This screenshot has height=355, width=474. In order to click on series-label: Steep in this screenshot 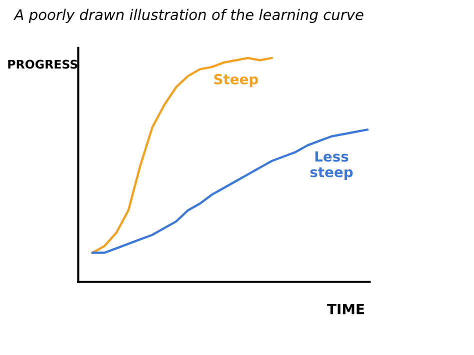, I will do `click(236, 81)`.